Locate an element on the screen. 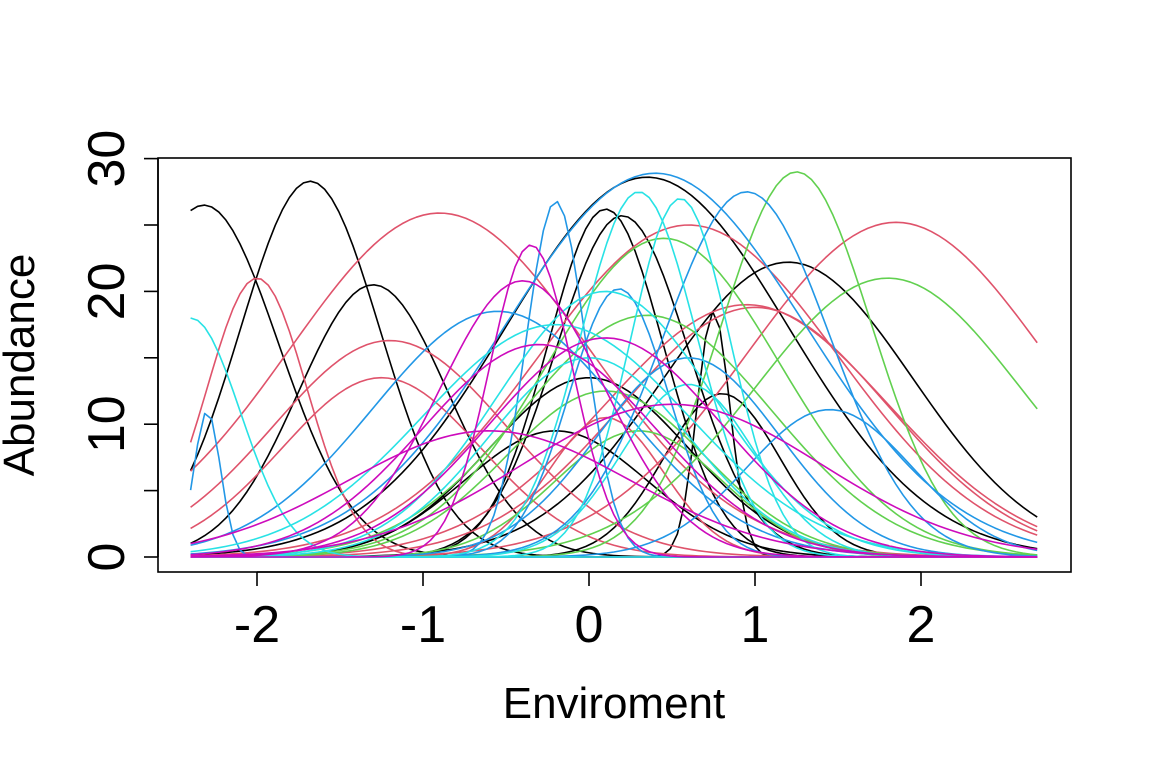 This screenshot has height=768, width=1152. x-axis-title: Enviroment is located at coordinates (614, 703).